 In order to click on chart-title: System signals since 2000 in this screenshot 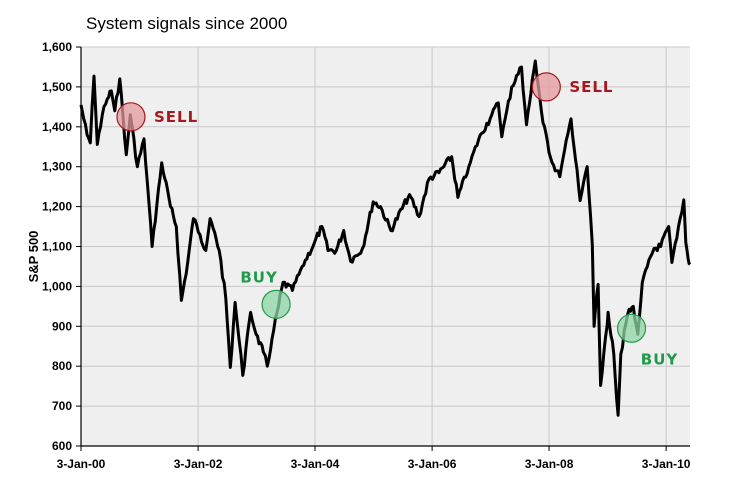, I will do `click(187, 23)`.